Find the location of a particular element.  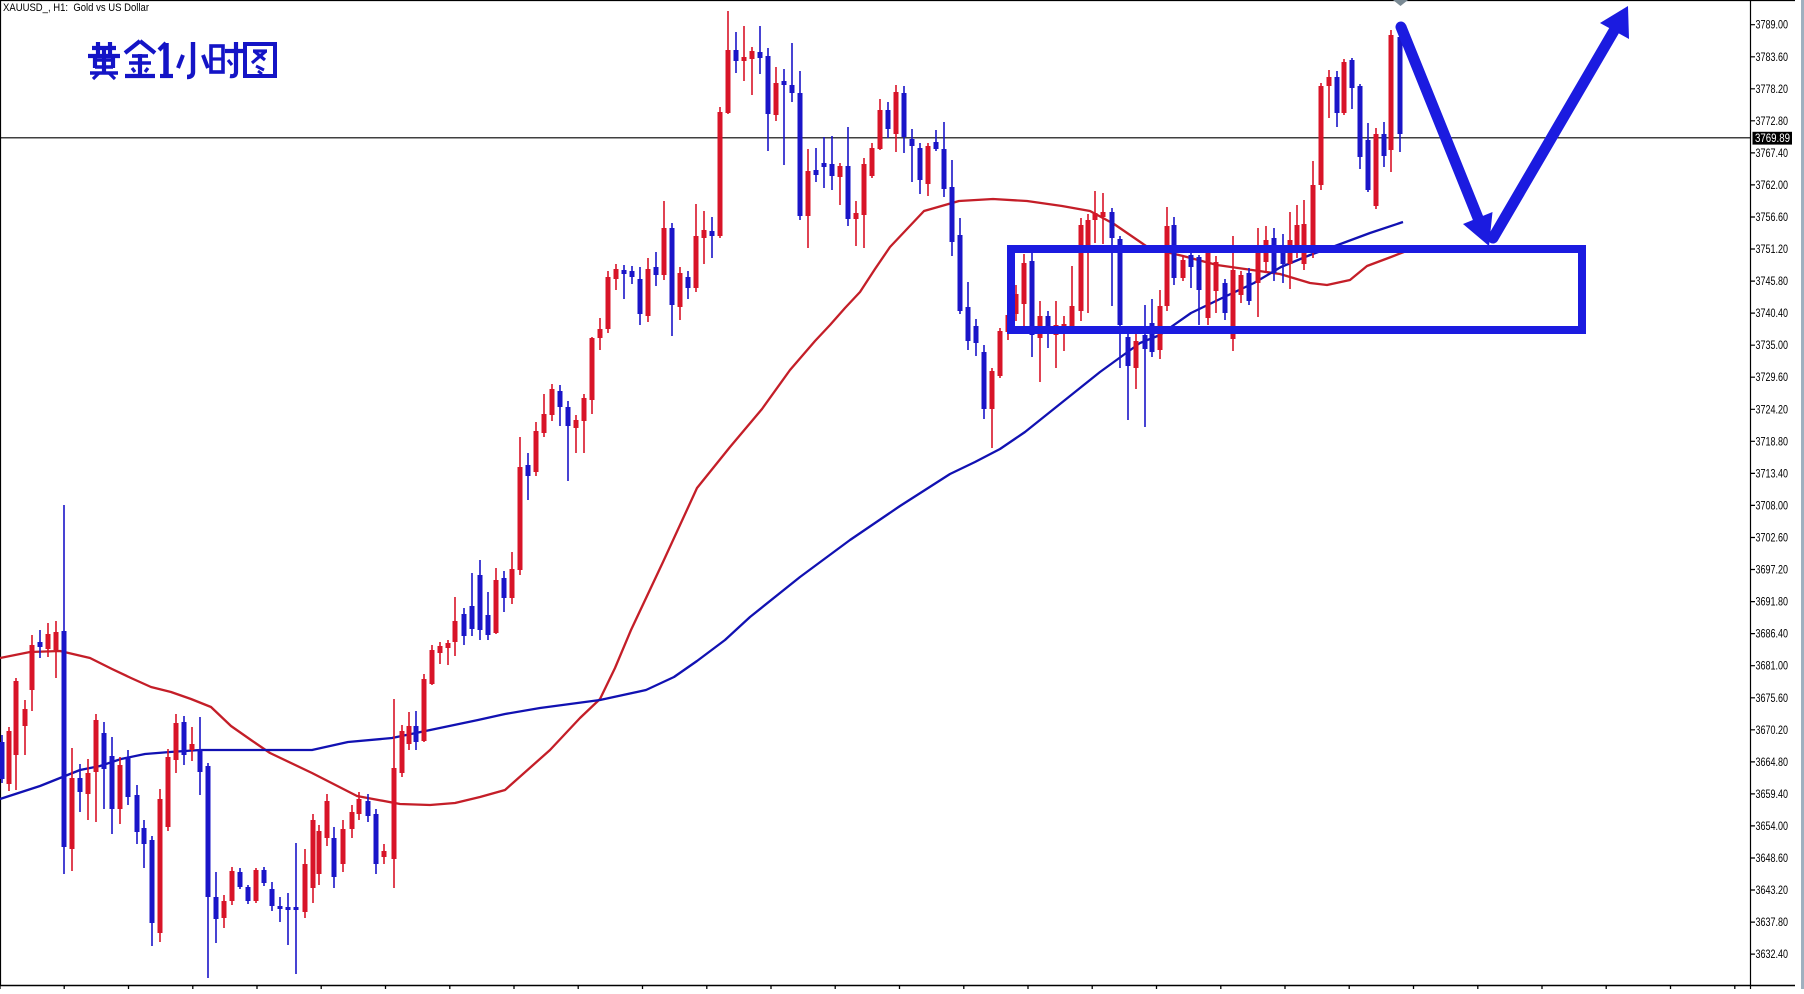

svg-text: 3648.60 is located at coordinates (1772, 859).